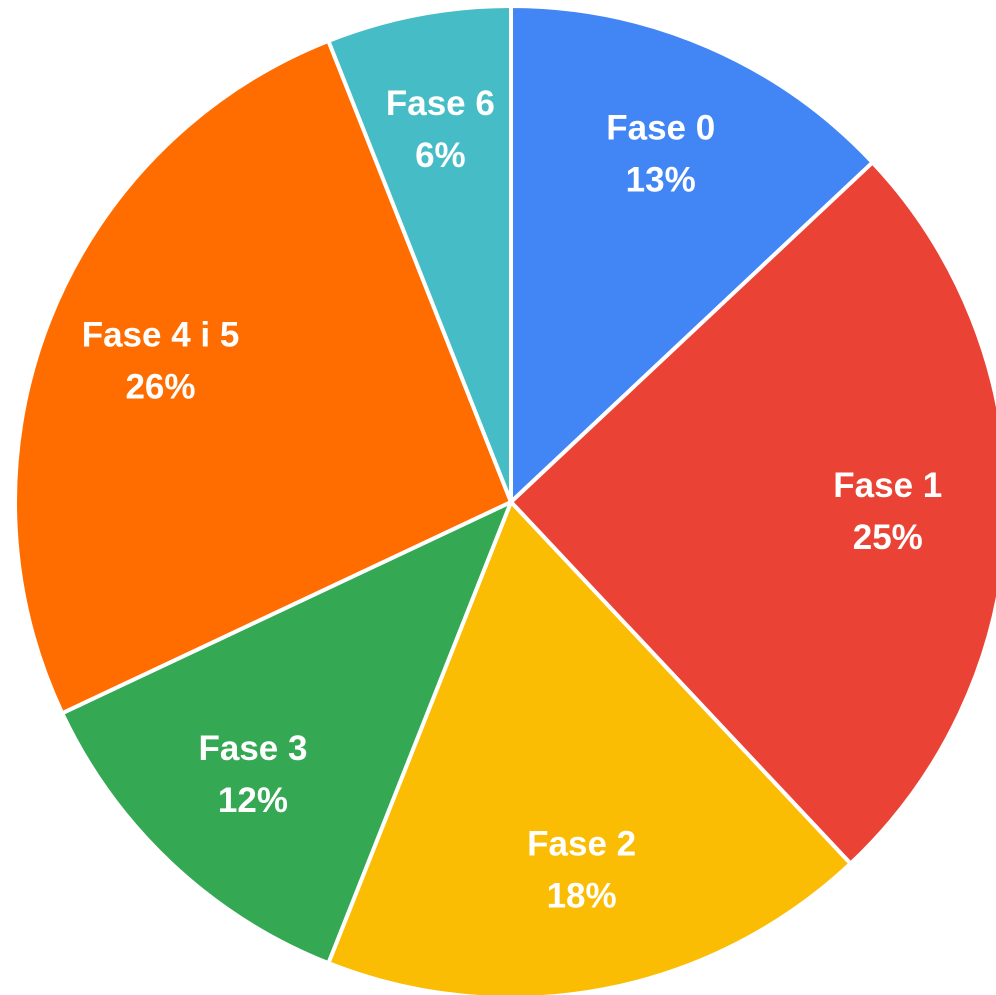 This screenshot has height=995, width=996. Describe the element at coordinates (887, 485) in the screenshot. I see `slice-label: Fase 1` at that location.